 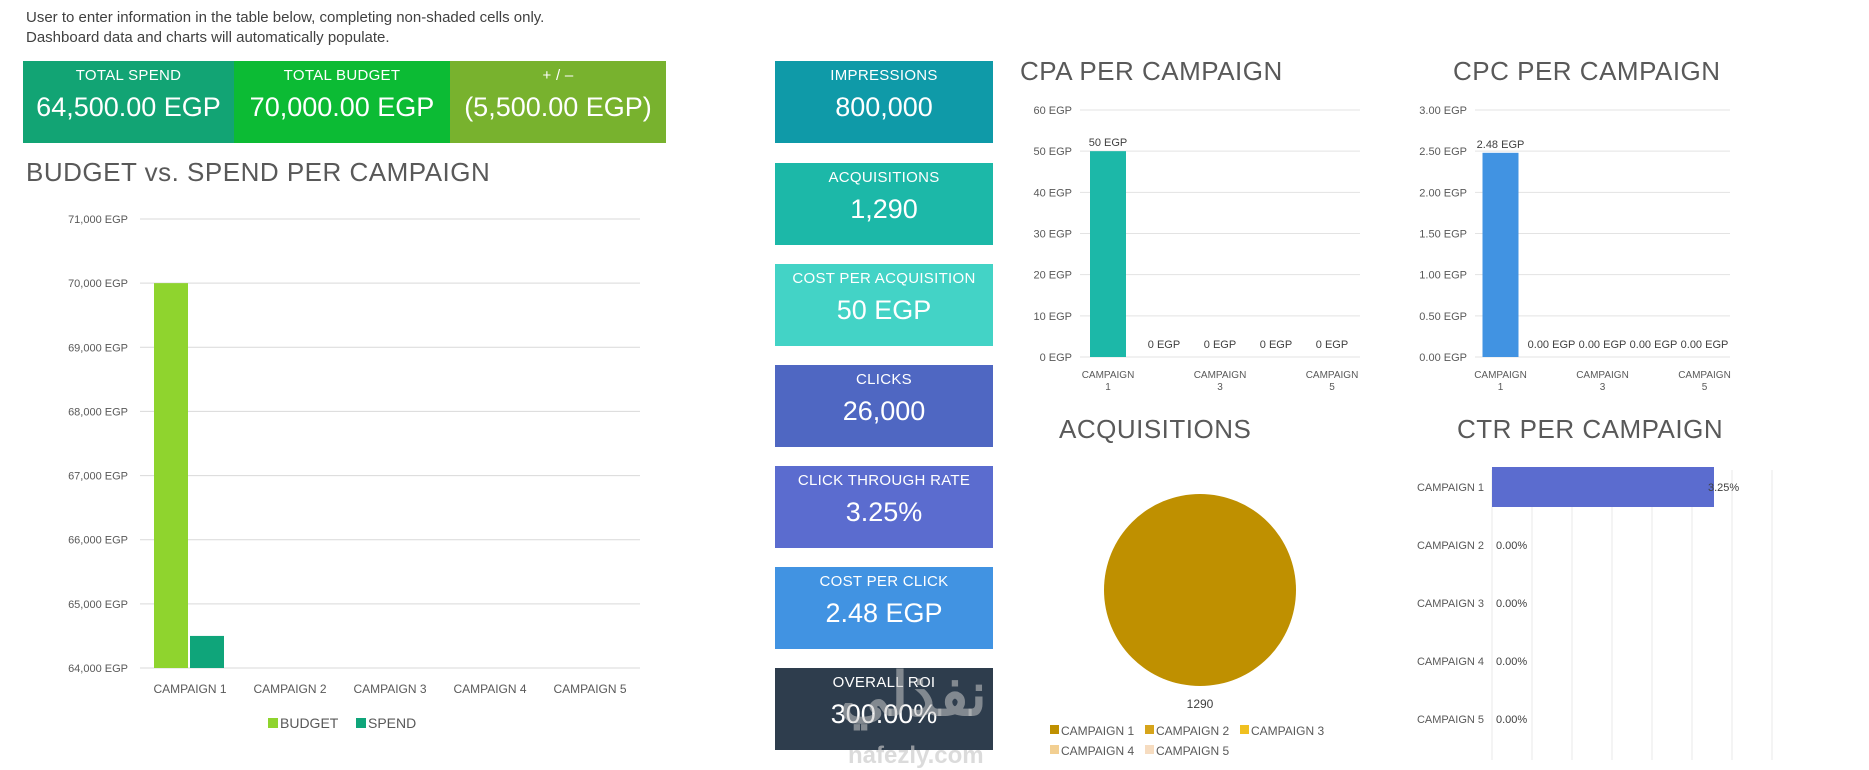 I want to click on y-tick-label: CAMPAIGN 5, so click(x=1450, y=720).